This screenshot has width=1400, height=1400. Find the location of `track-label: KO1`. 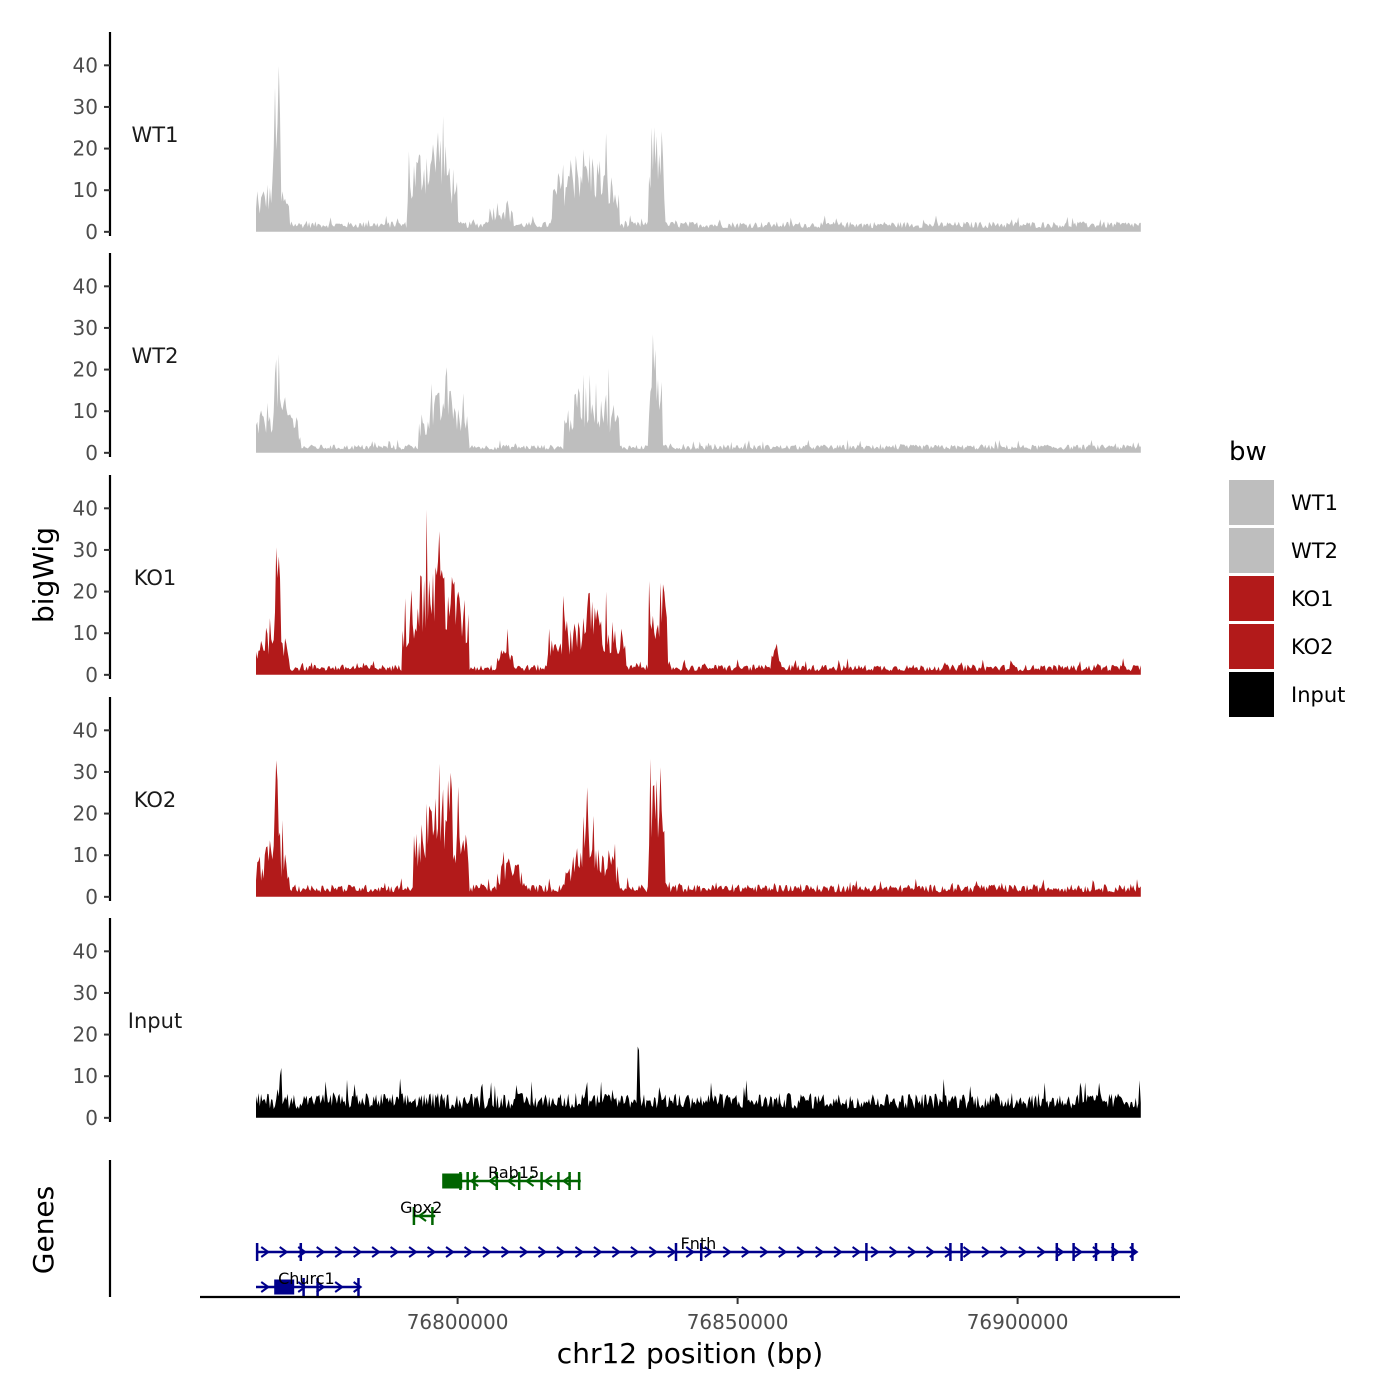

track-label: KO1 is located at coordinates (155, 578).